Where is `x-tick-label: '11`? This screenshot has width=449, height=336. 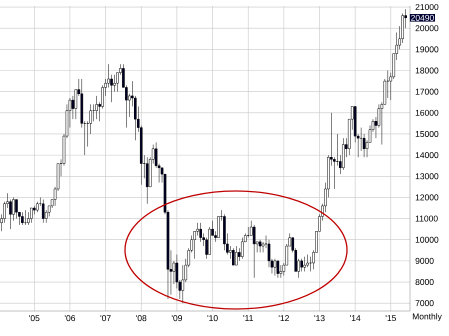
x-tick-label: '11 is located at coordinates (248, 318).